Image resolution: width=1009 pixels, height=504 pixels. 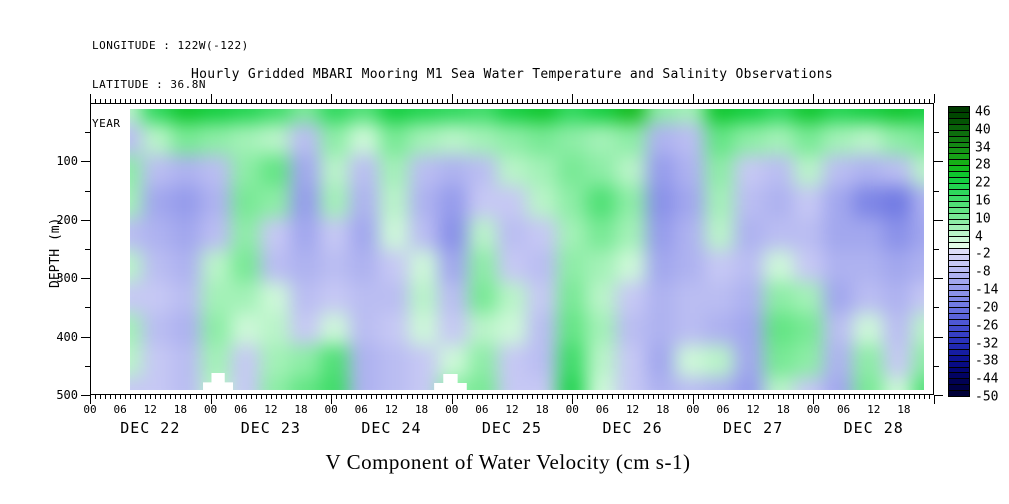 I want to click on colorbar-tick-label: -38, so click(x=987, y=361).